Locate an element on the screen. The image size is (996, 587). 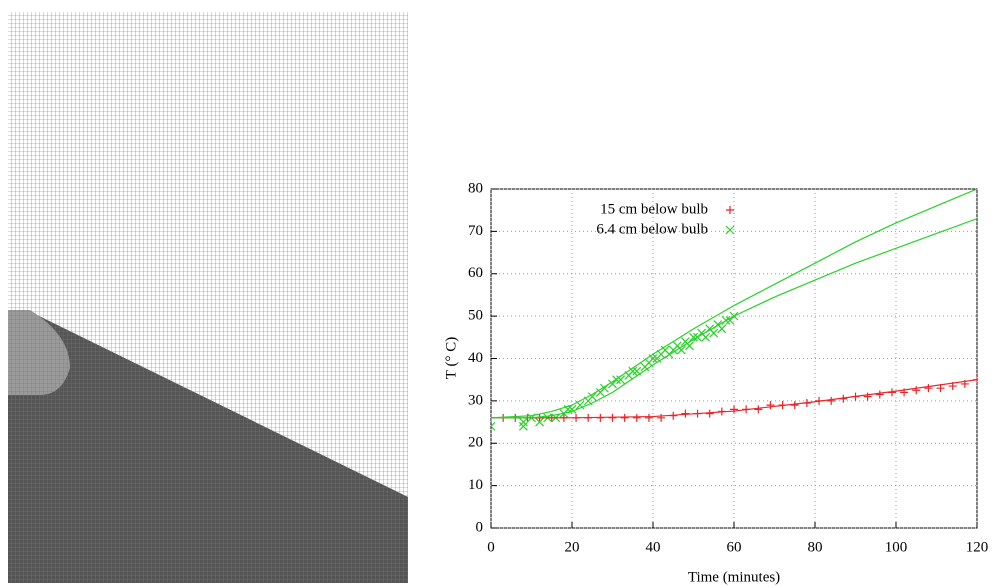
x-tick-label: 80 is located at coordinates (815, 547).